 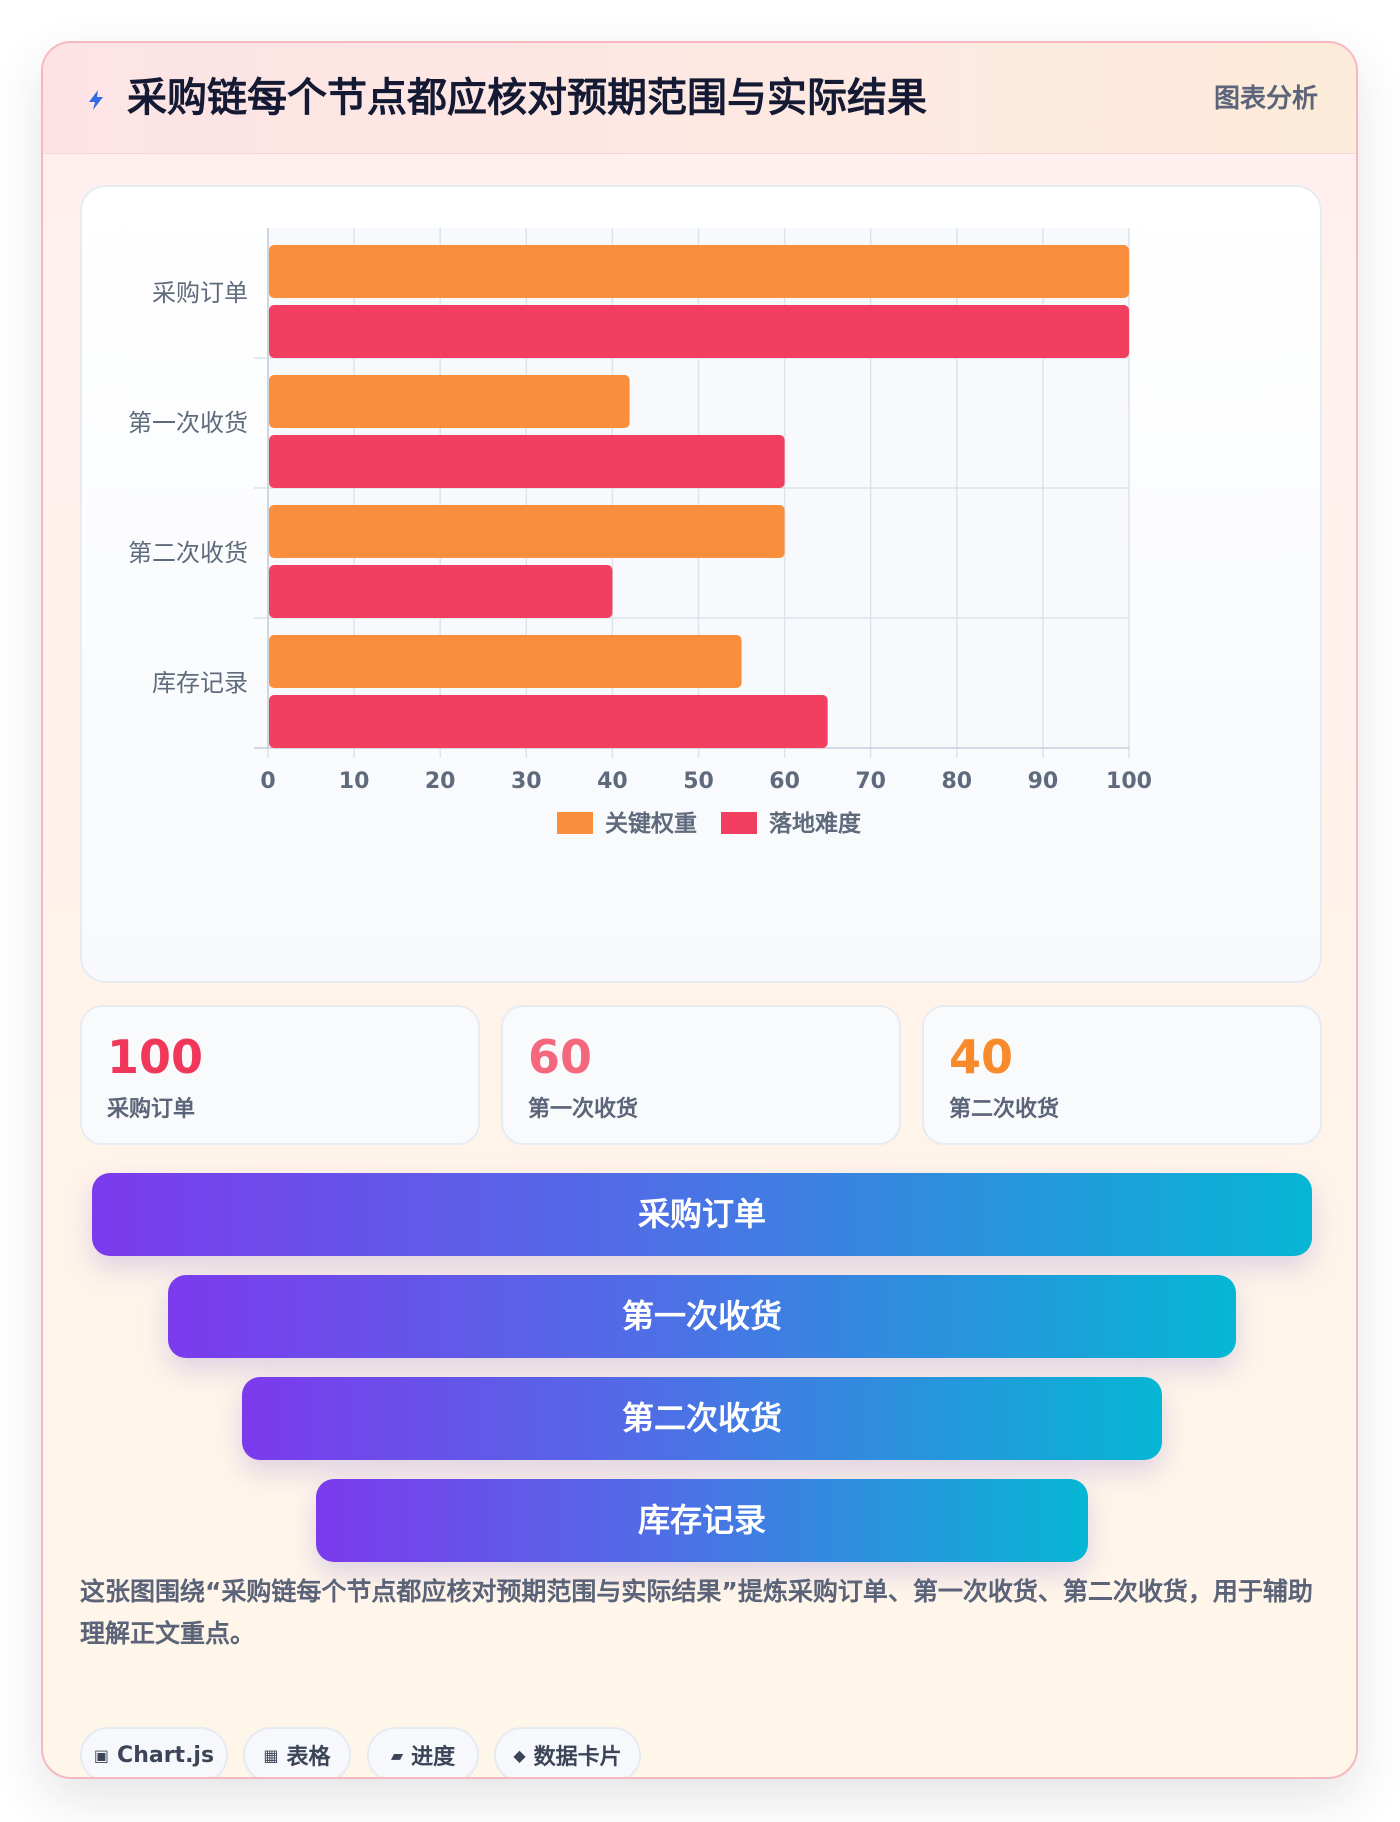 What do you see at coordinates (526, 781) in the screenshot?
I see `x-tick-label: 30` at bounding box center [526, 781].